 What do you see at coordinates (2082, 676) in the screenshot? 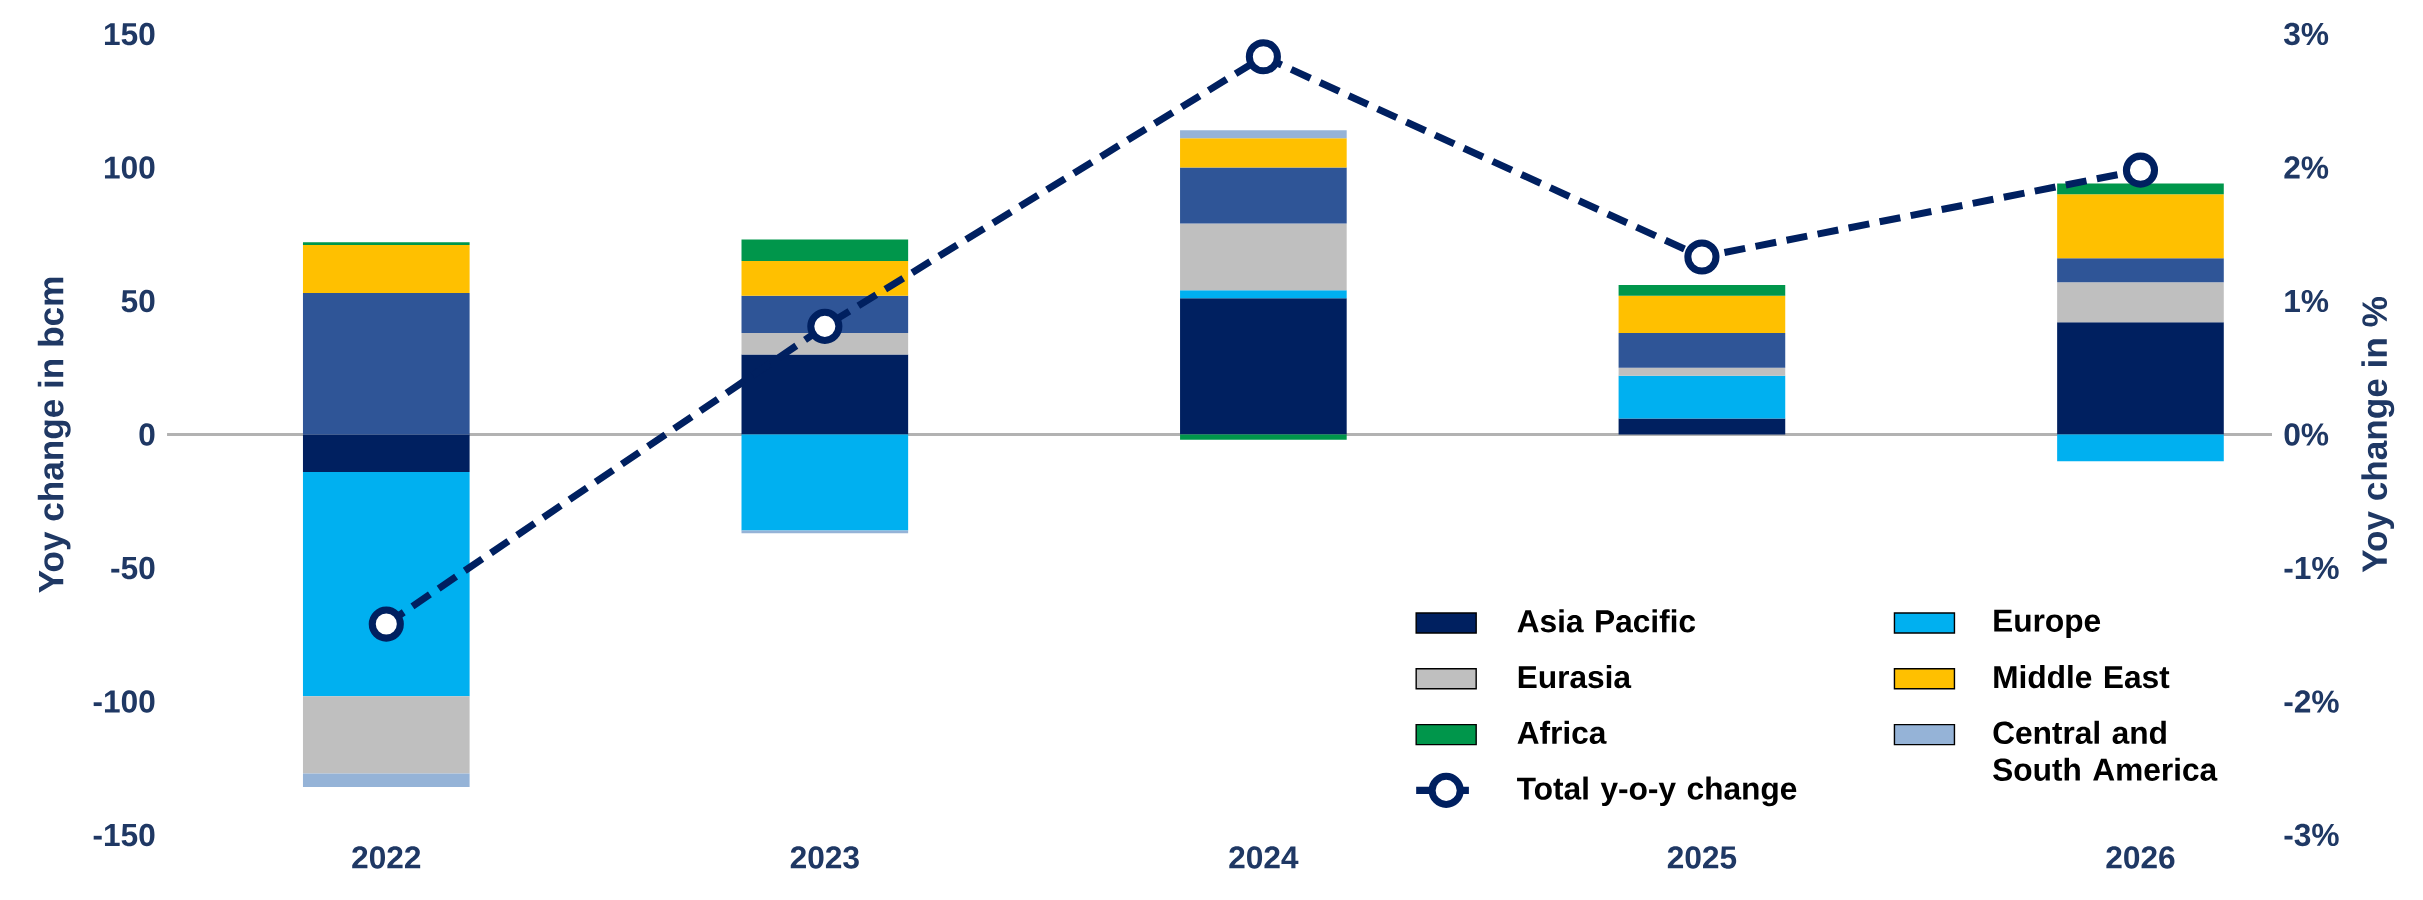
I see `legend-label: Middle East` at bounding box center [2082, 676].